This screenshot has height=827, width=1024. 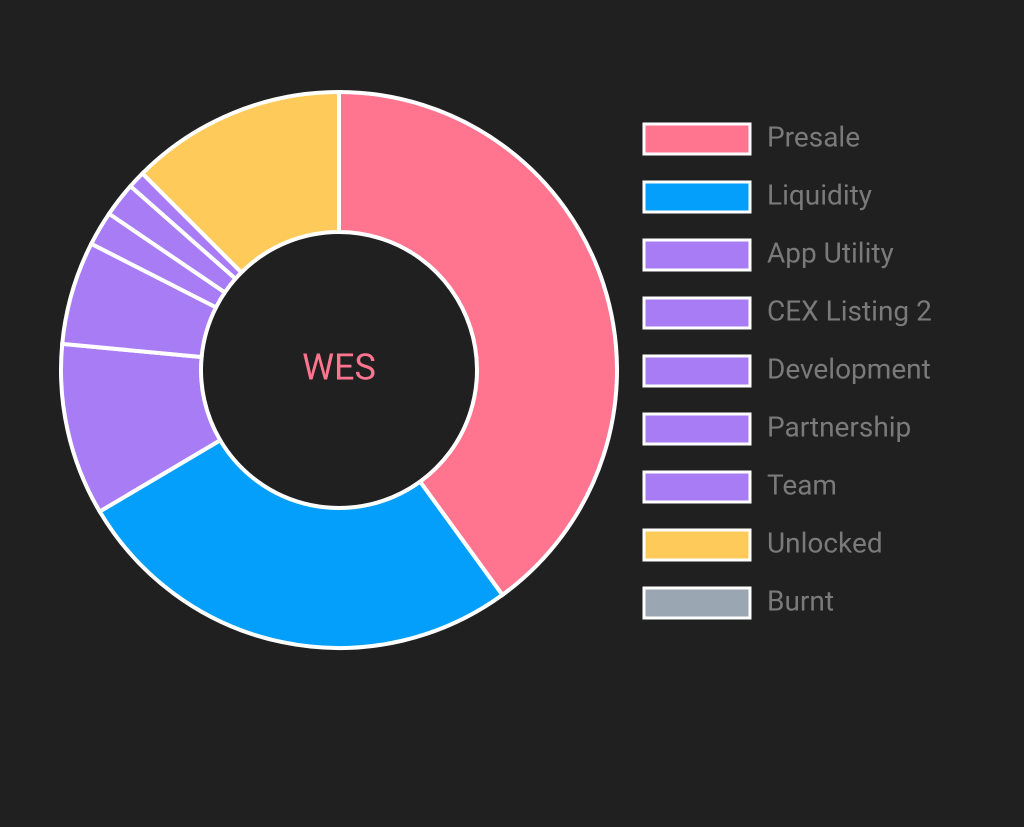 What do you see at coordinates (800, 600) in the screenshot?
I see `legend-label: Burnt` at bounding box center [800, 600].